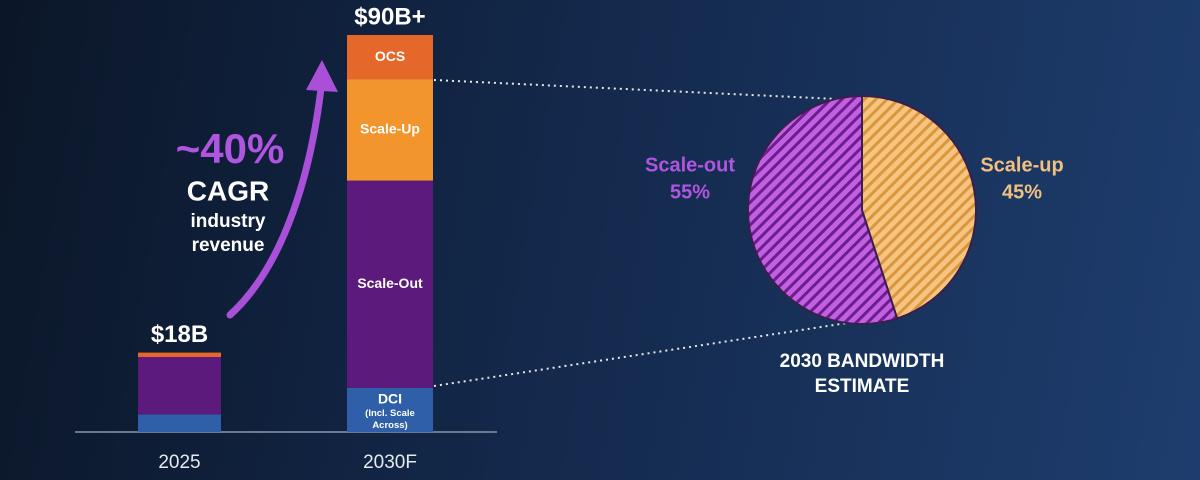  What do you see at coordinates (179, 462) in the screenshot?
I see `x-tick-label: 2025` at bounding box center [179, 462].